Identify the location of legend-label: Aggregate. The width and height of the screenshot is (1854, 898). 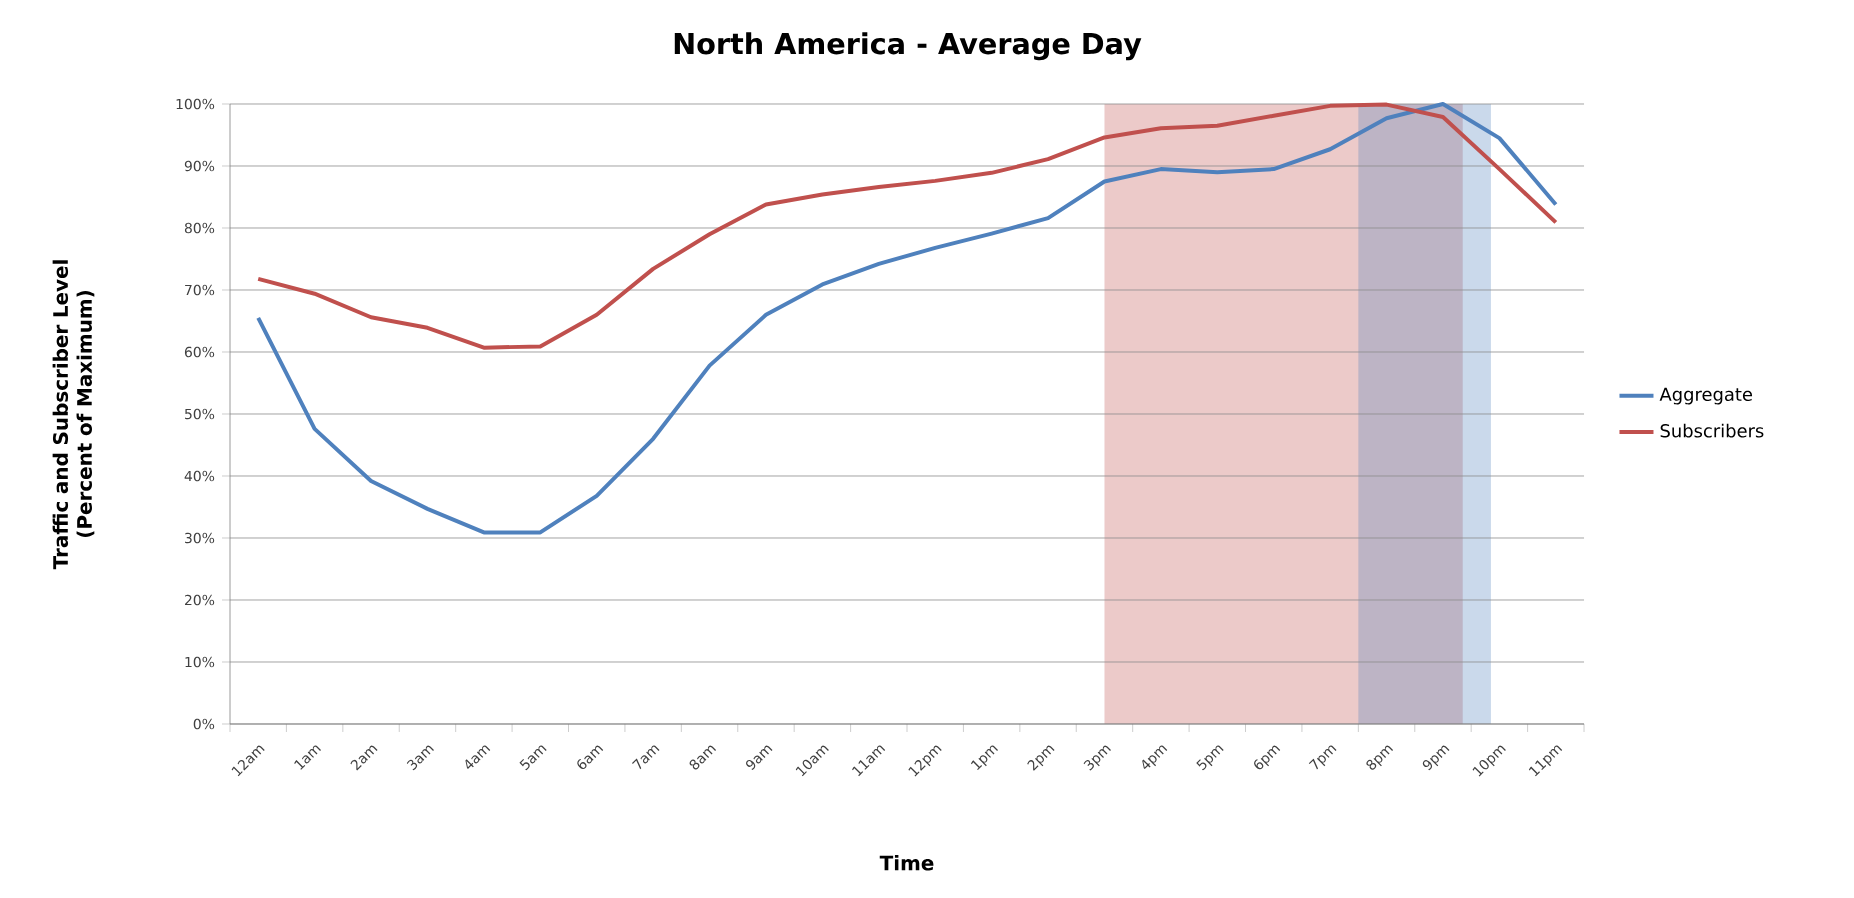
(1706, 396).